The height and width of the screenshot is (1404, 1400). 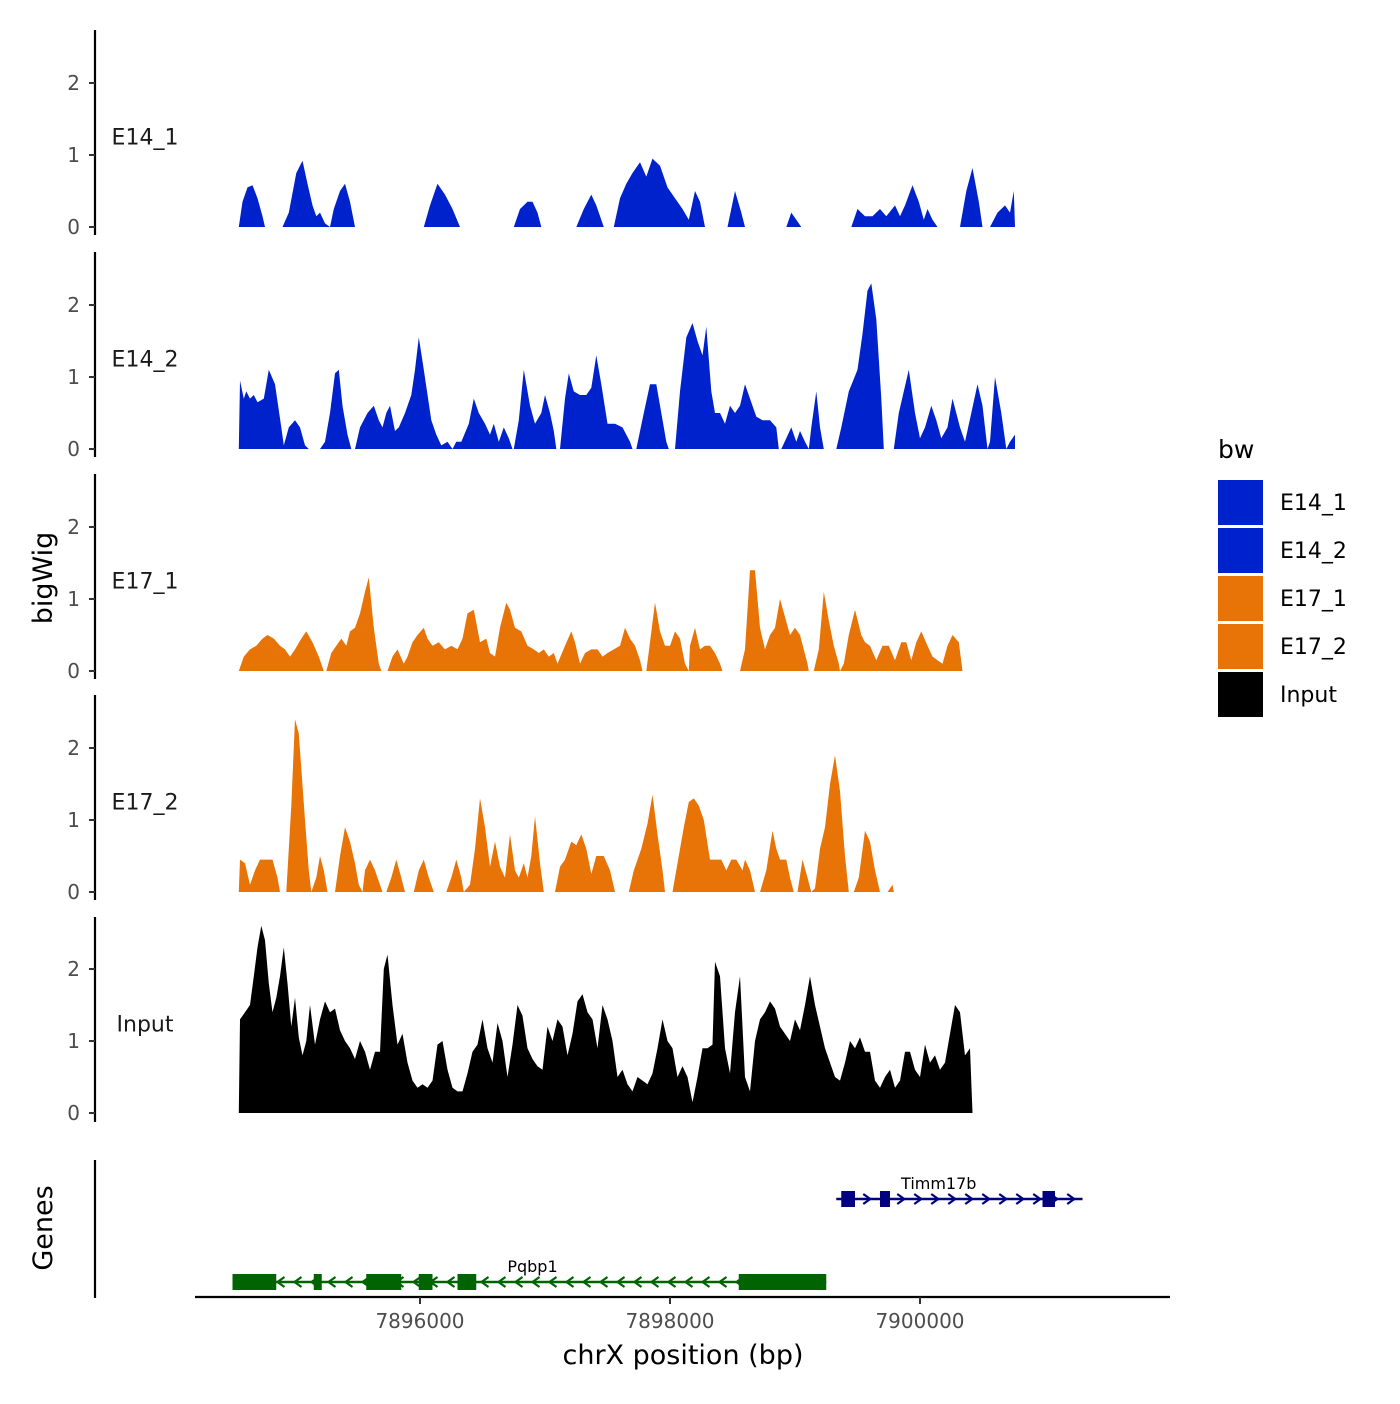 I want to click on legend-item-e14-1: E14_1, so click(x=1282, y=502).